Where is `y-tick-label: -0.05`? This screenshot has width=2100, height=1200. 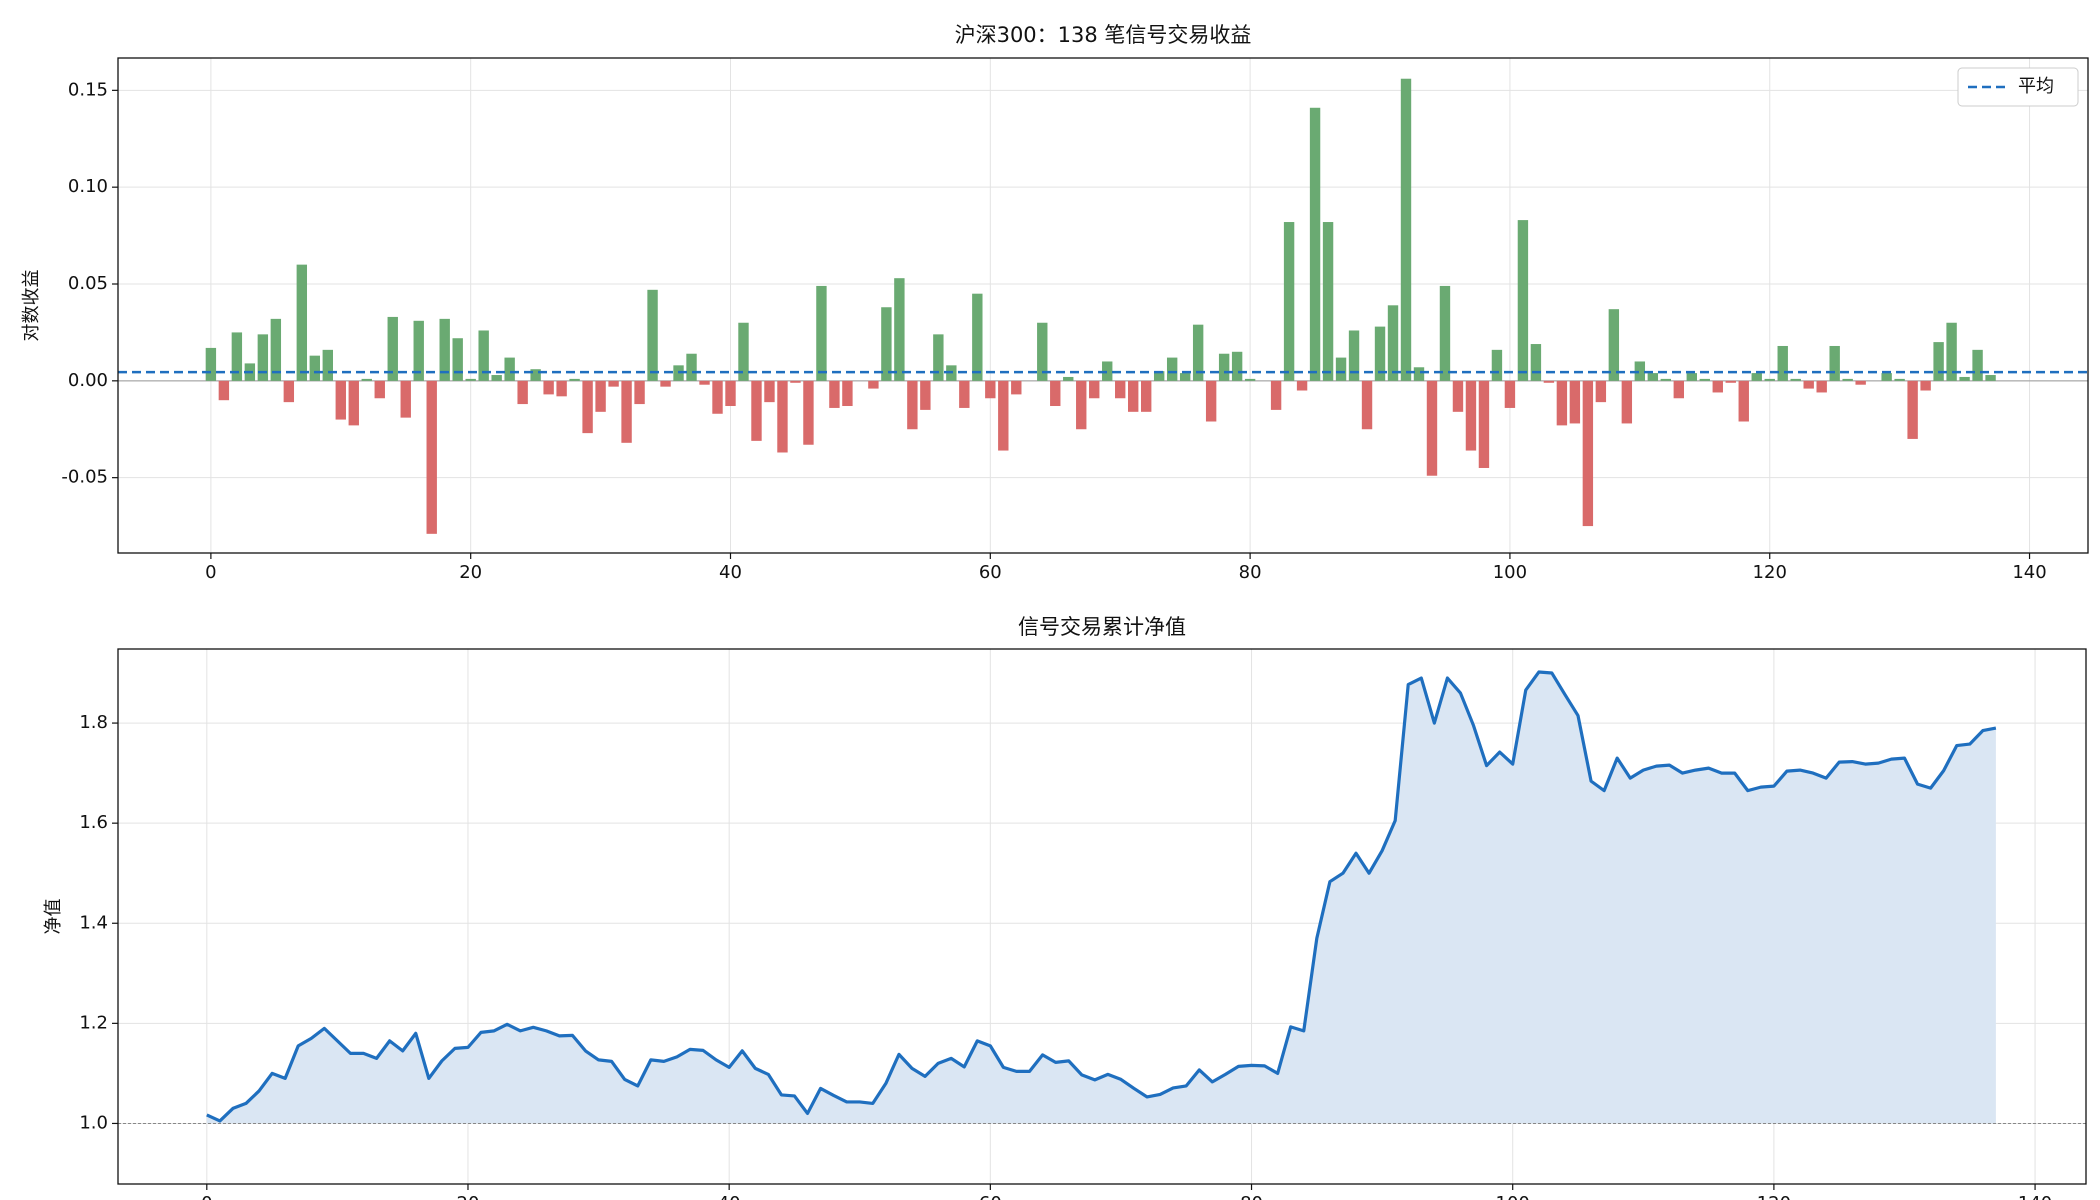
y-tick-label: -0.05 is located at coordinates (84, 477).